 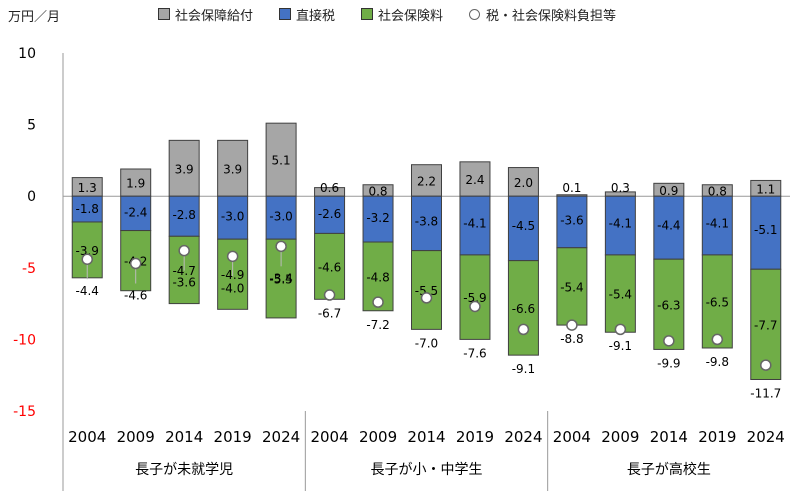 I want to click on legend-label: 社会保障給付, so click(x=214, y=16).